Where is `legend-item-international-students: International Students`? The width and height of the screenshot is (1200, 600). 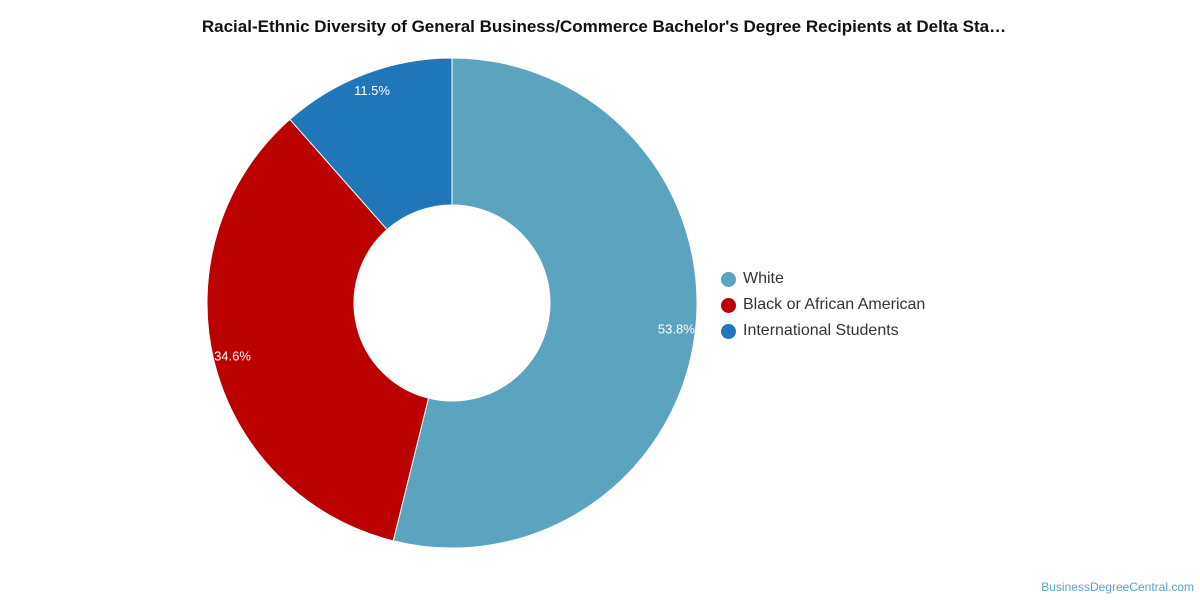 legend-item-international-students: International Students is located at coordinates (823, 331).